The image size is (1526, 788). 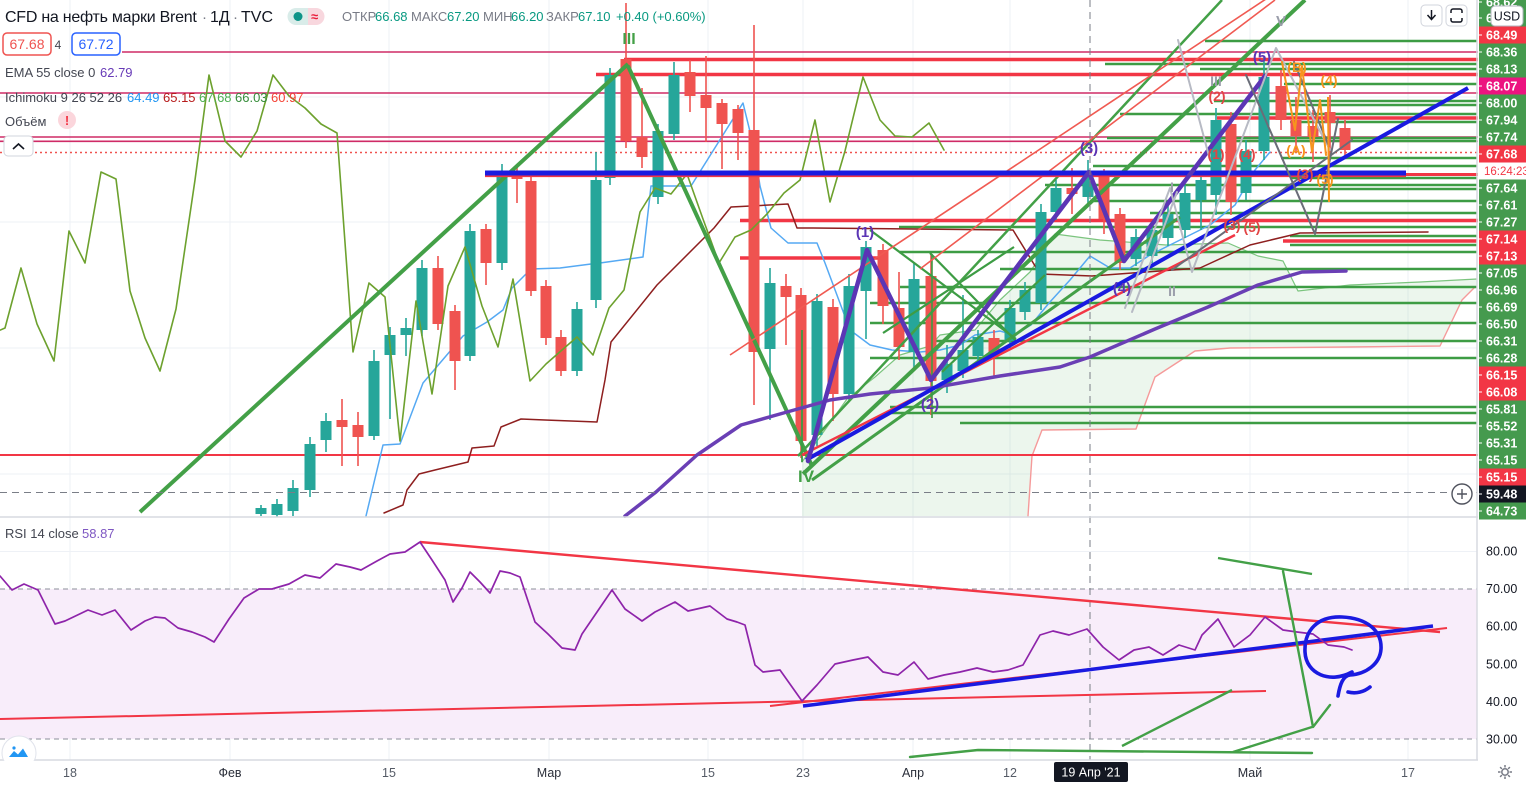 What do you see at coordinates (1501, 121) in the screenshot?
I see `svg-text: 67.94` at bounding box center [1501, 121].